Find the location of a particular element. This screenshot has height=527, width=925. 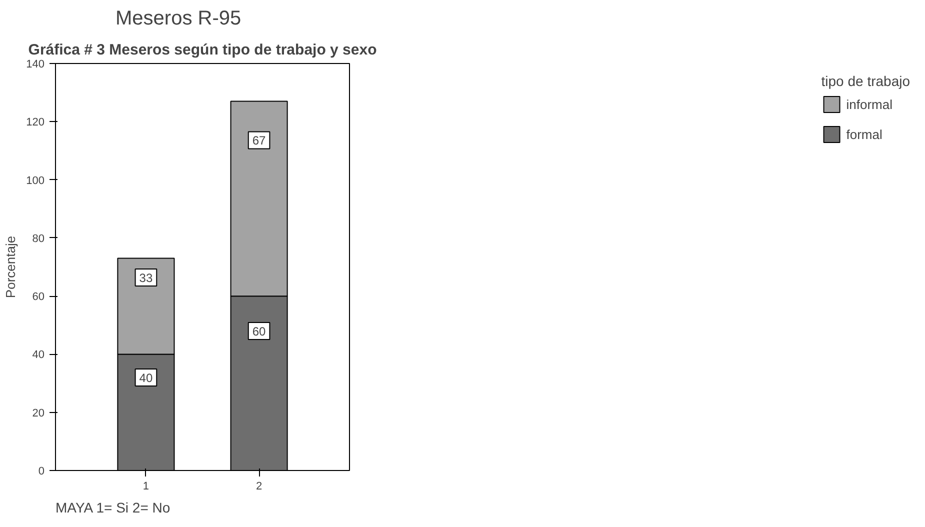

y-tick-label: 0 is located at coordinates (41, 472).